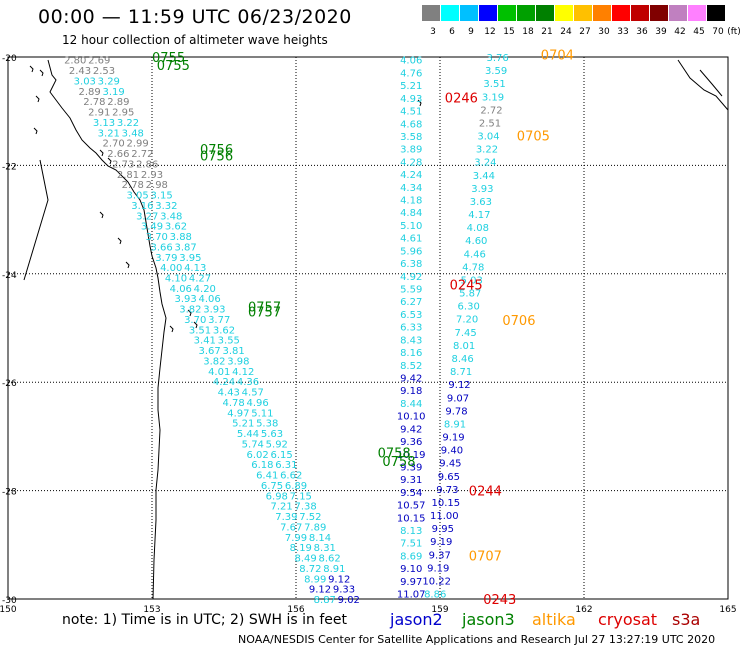 This screenshot has width=740, height=650. What do you see at coordinates (487, 150) in the screenshot?
I see `wave-height-value: 3.22` at bounding box center [487, 150].